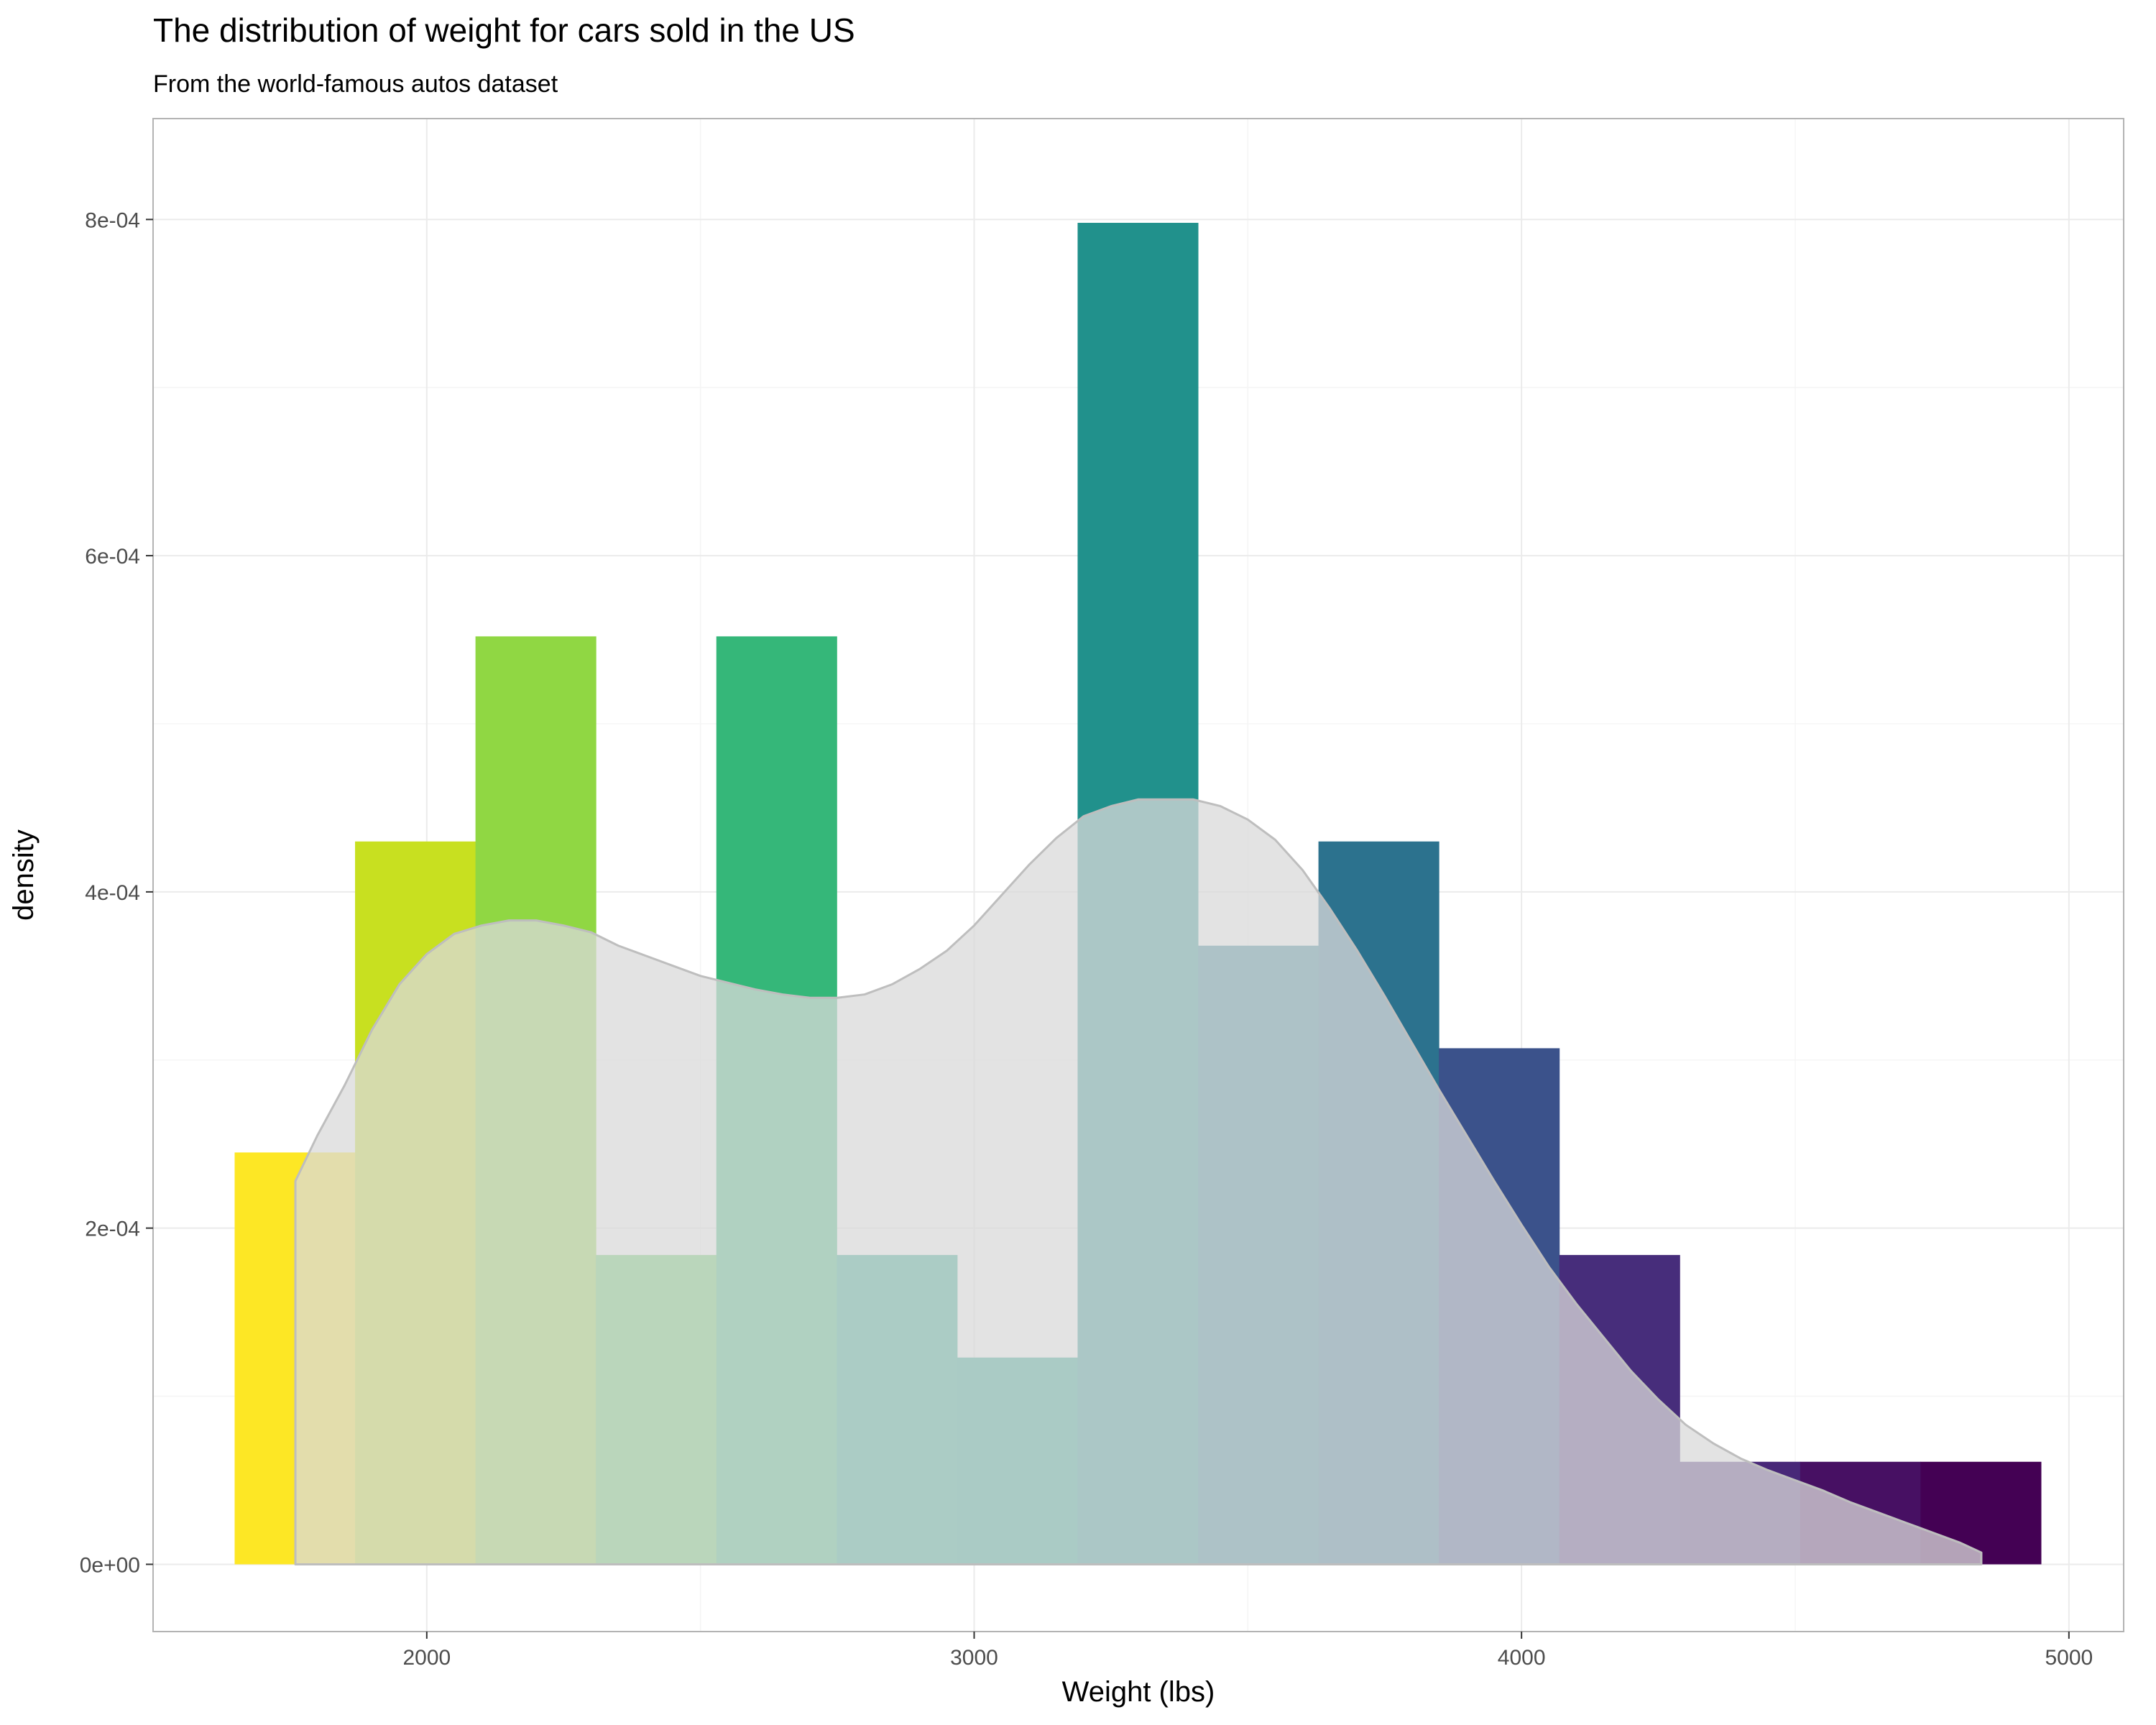 The width and height of the screenshot is (2156, 1725). What do you see at coordinates (2069, 1658) in the screenshot?
I see `x-tick-label: 5000` at bounding box center [2069, 1658].